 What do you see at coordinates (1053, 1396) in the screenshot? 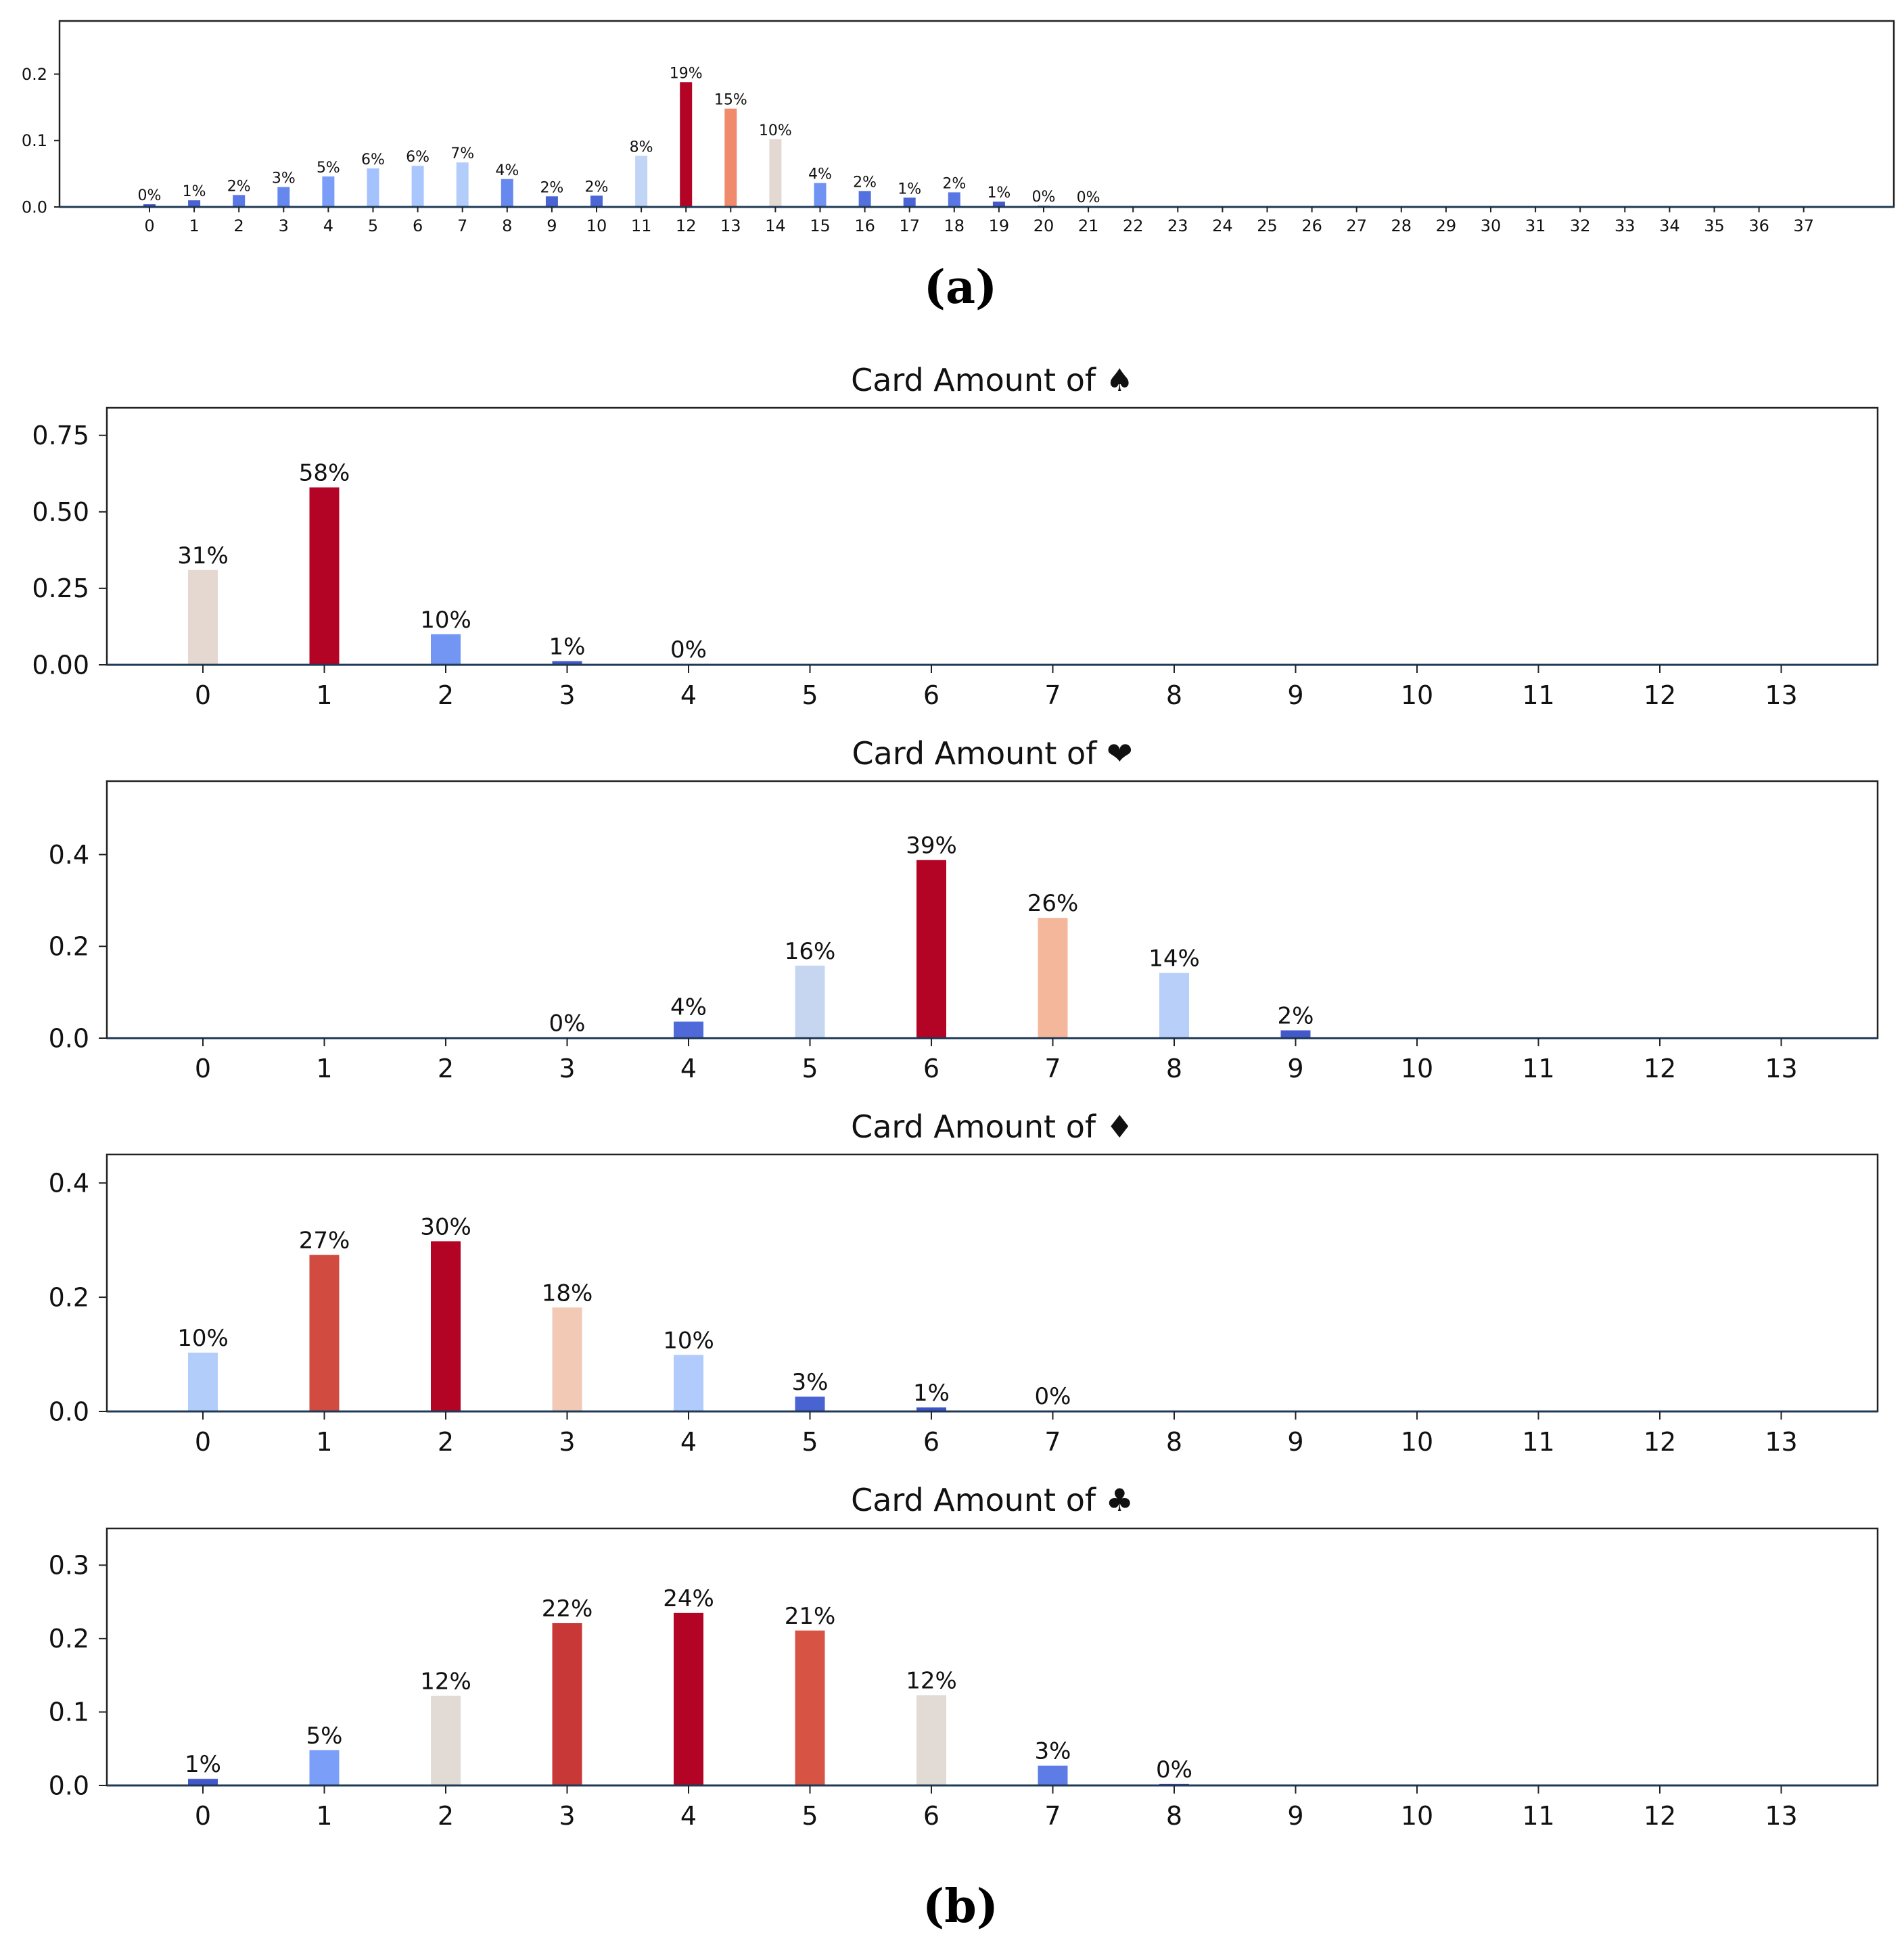
I see `chart-diamond-bar-label-7: 0%` at bounding box center [1053, 1396].